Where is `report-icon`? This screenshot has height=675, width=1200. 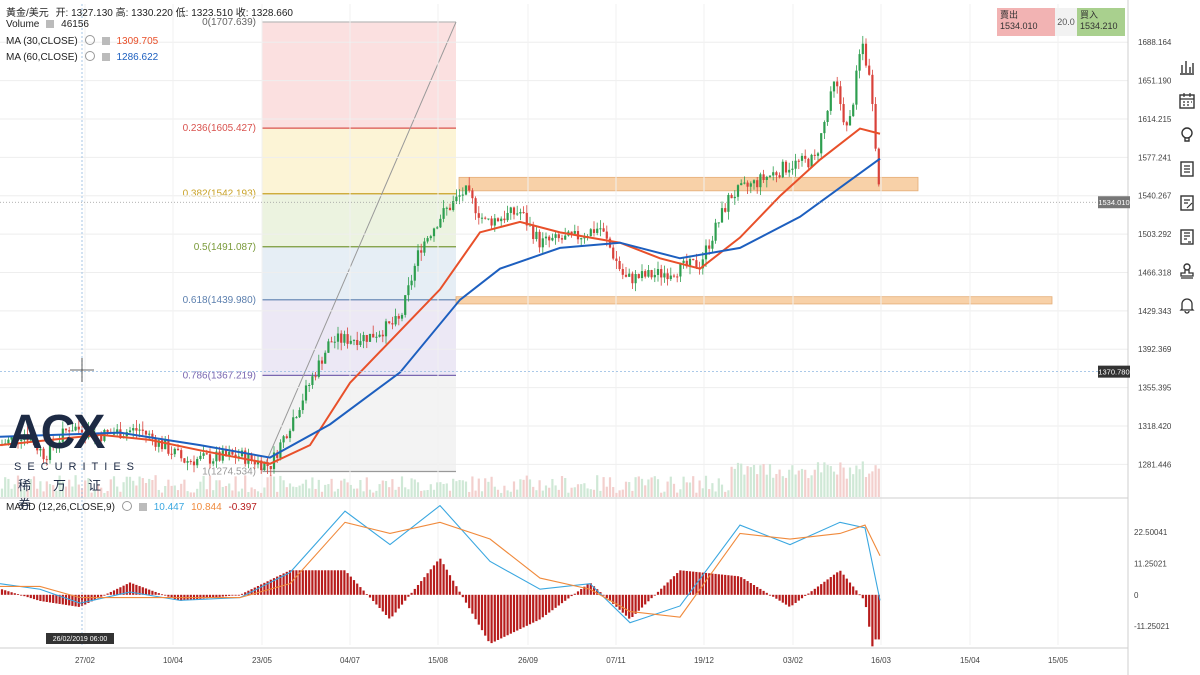 report-icon is located at coordinates (1187, 237).